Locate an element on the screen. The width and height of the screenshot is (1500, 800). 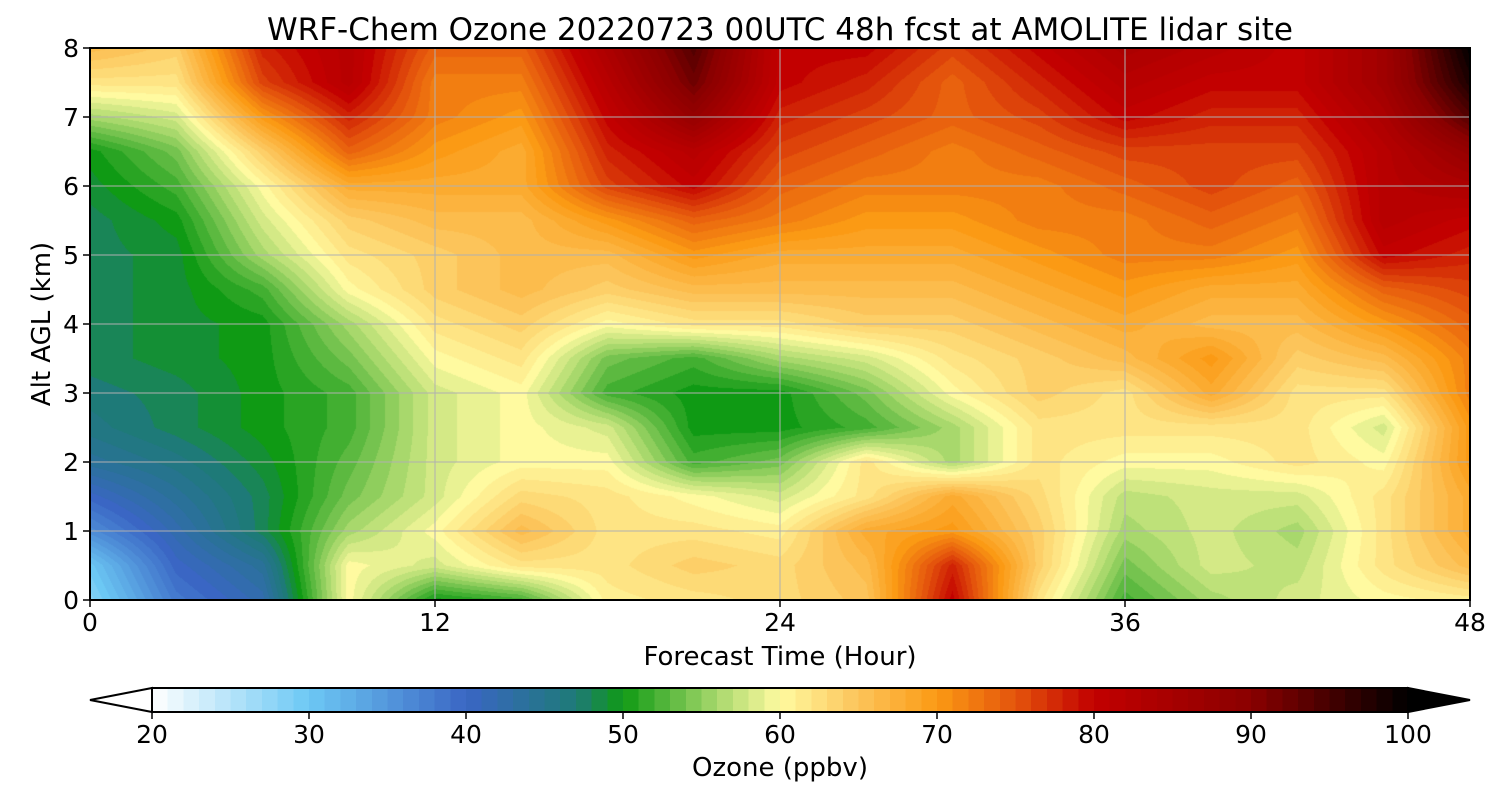
colorbar-tick-label: 20 is located at coordinates (152, 734).